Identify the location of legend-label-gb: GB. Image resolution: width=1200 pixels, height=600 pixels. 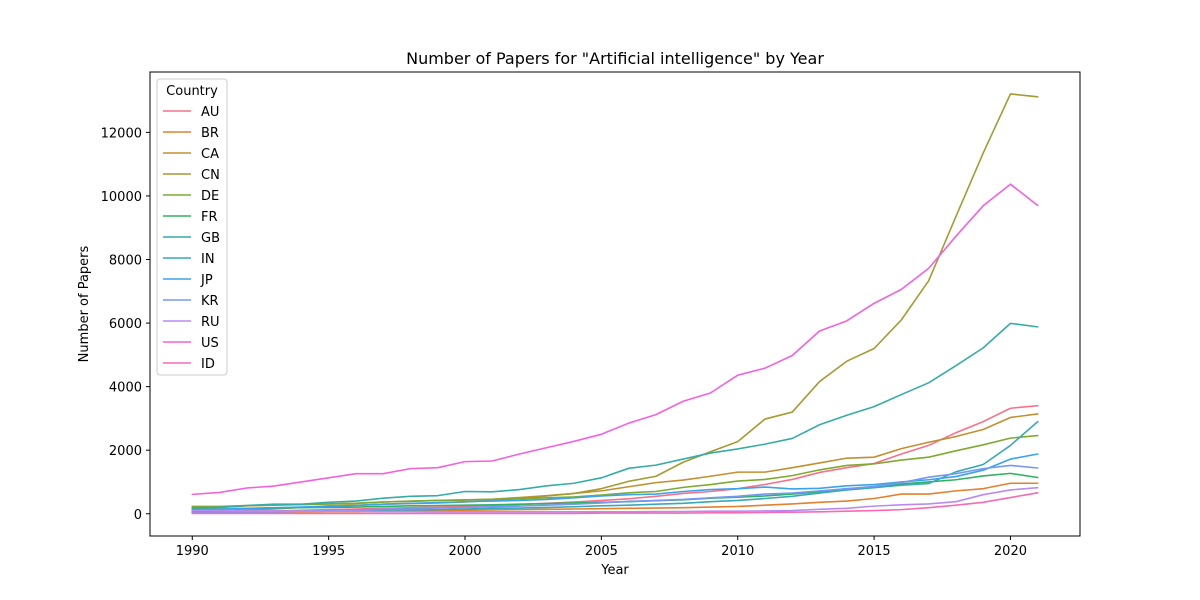
(210, 238).